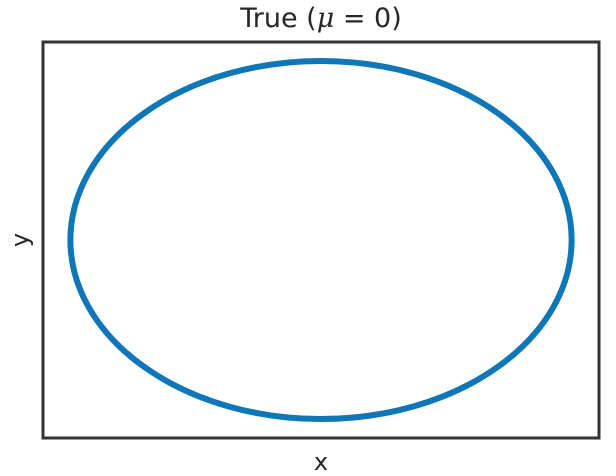  What do you see at coordinates (321, 462) in the screenshot?
I see `x-axis-label: x` at bounding box center [321, 462].